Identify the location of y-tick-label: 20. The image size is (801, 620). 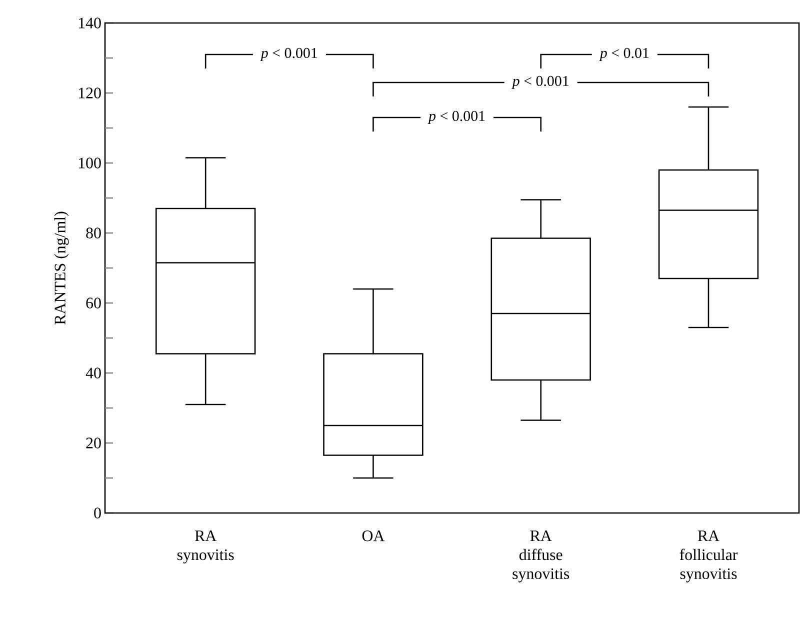
(93, 443).